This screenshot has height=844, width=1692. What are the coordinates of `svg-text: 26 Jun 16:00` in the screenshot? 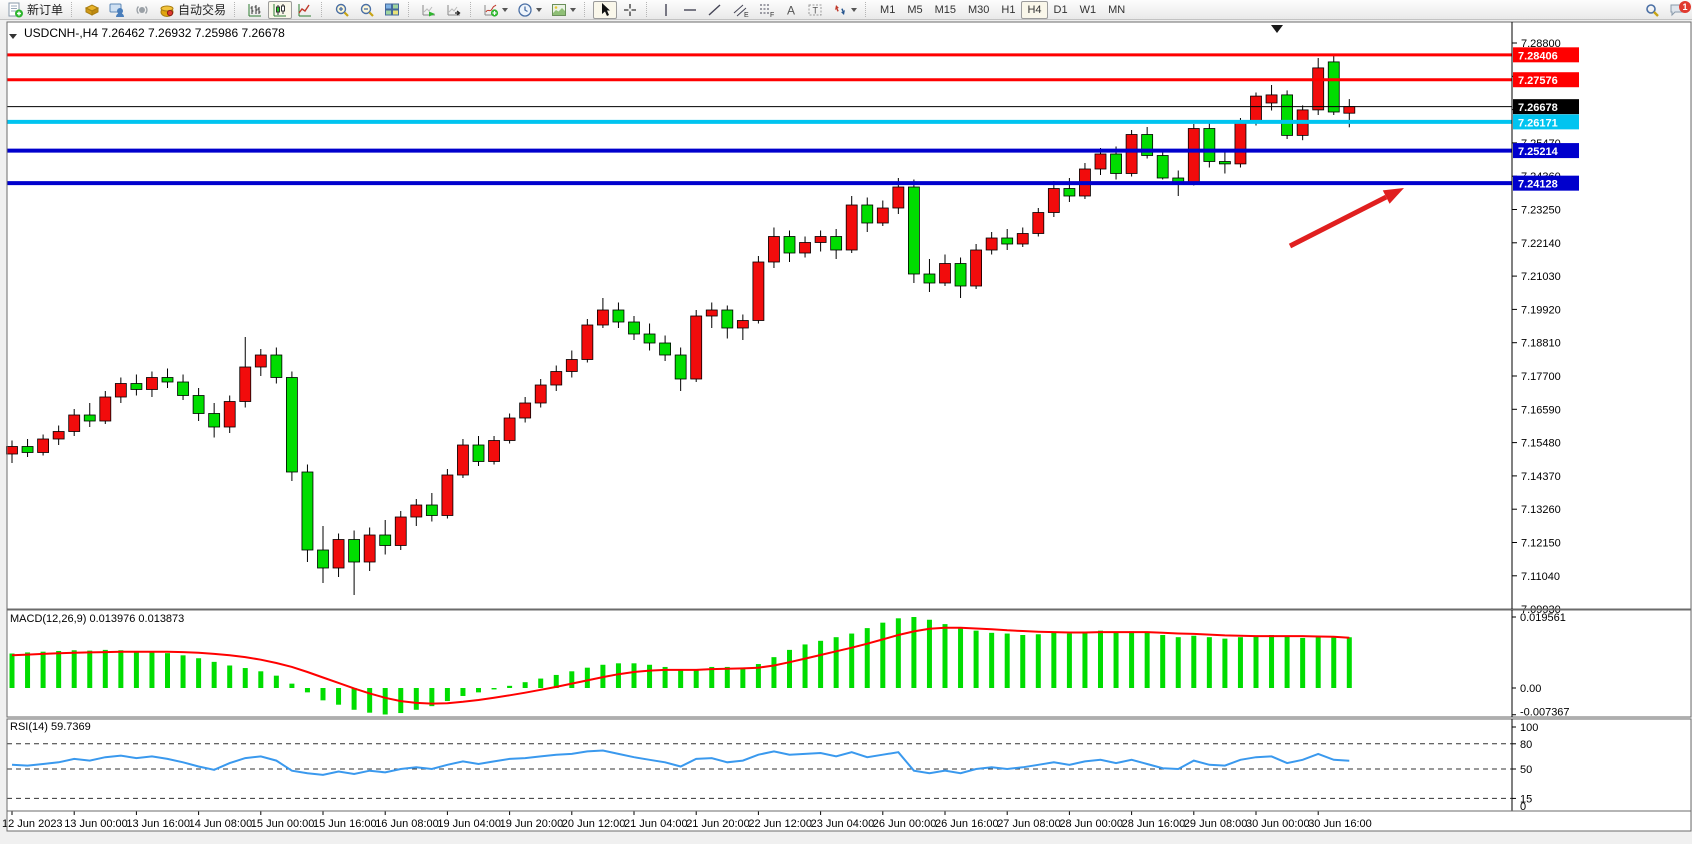 It's located at (967, 824).